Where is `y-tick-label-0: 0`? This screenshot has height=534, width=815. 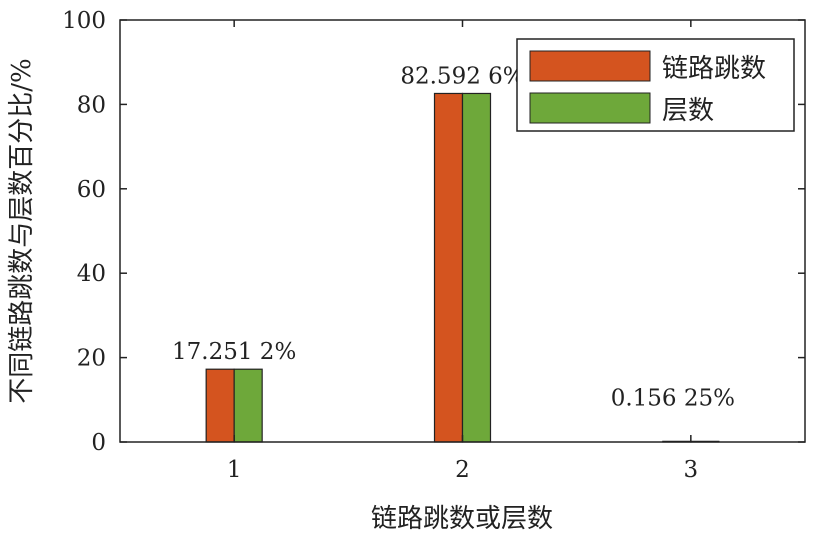 y-tick-label-0: 0 is located at coordinates (98, 443).